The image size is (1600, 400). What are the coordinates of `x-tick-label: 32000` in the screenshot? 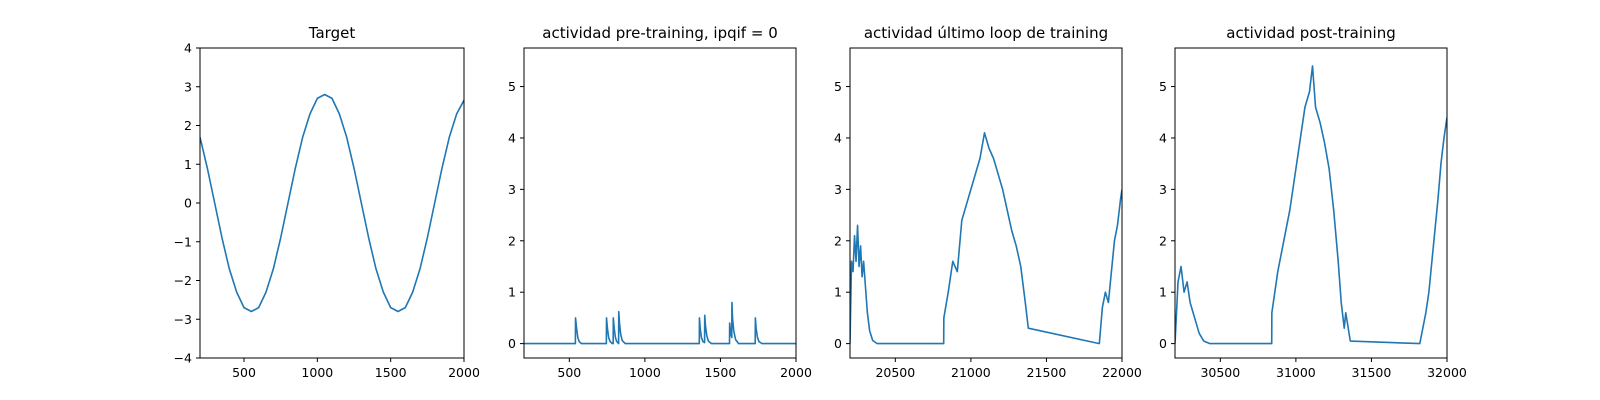 It's located at (1447, 372).